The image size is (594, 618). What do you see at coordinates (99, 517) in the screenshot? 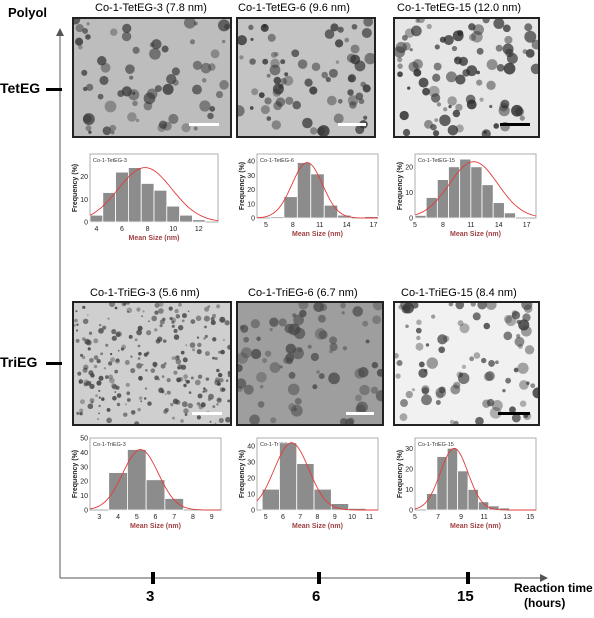
I see `x-tick-label: 3` at bounding box center [99, 517].